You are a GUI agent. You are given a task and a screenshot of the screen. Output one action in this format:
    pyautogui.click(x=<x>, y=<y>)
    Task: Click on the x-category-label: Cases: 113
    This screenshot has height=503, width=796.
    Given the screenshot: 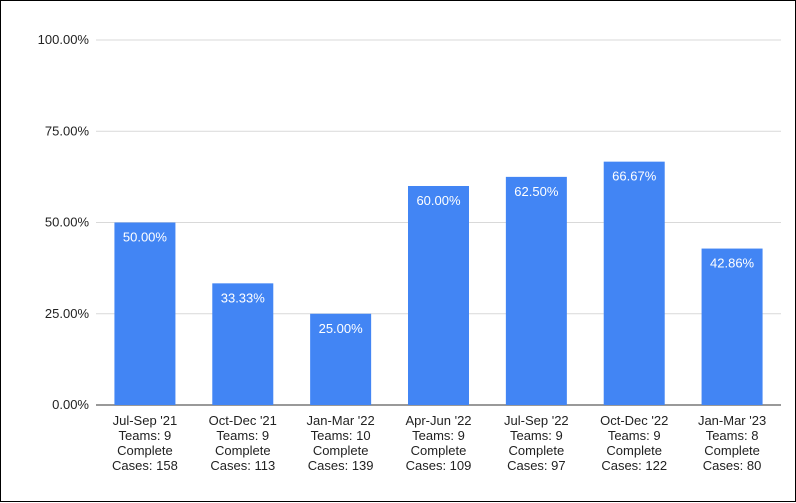 What is the action you would take?
    pyautogui.click(x=242, y=465)
    